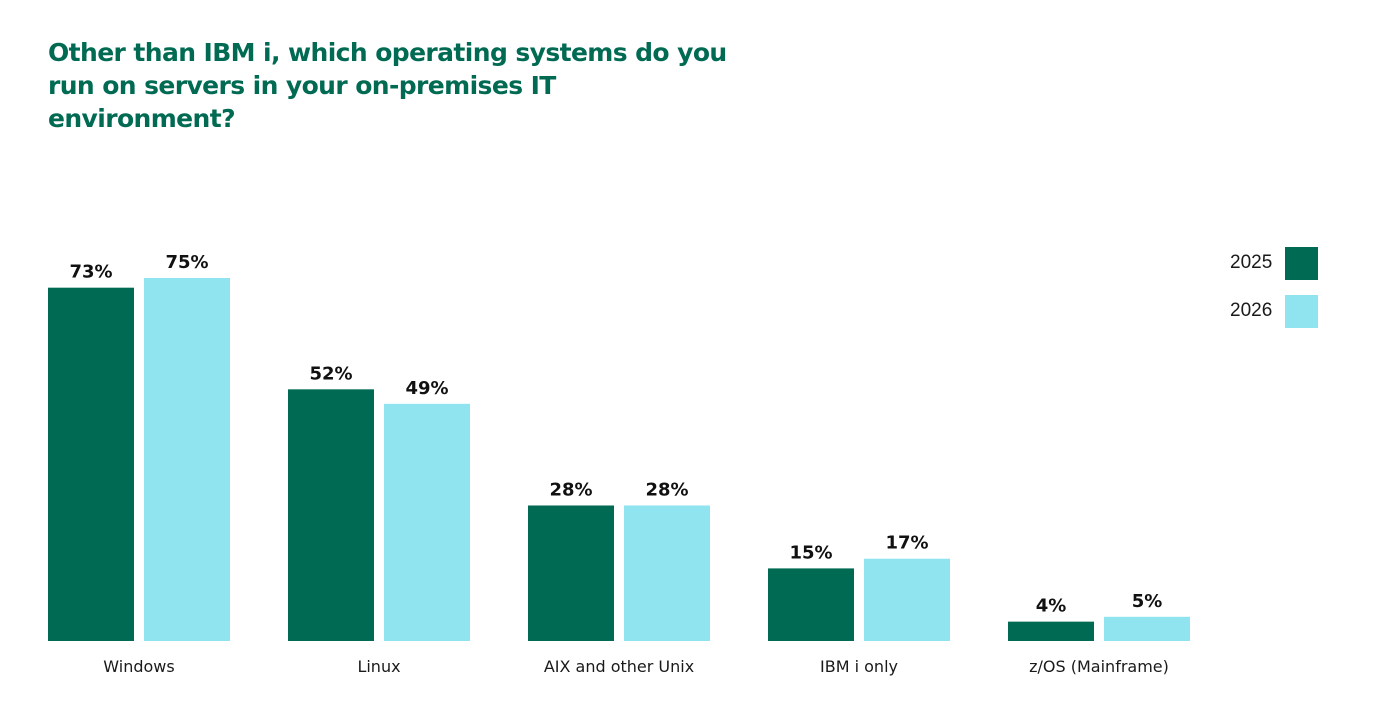 This screenshot has height=713, width=1380. Describe the element at coordinates (1274, 311) in the screenshot. I see `legend-item-2026: 2026` at that location.